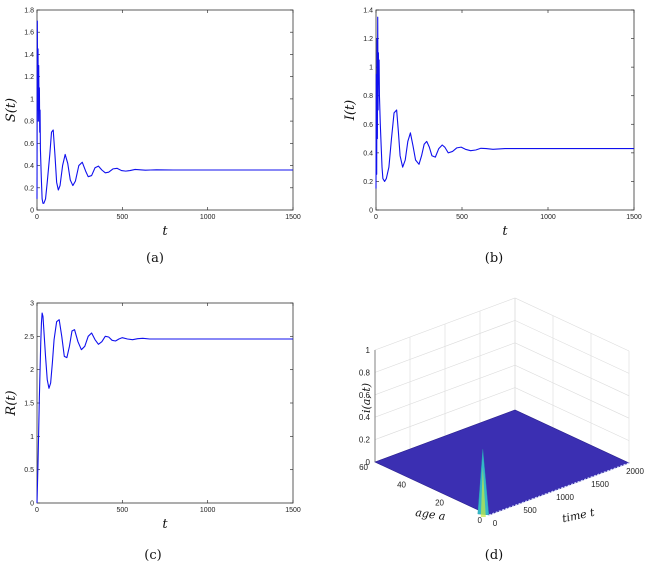  What do you see at coordinates (11, 110) in the screenshot?
I see `y-axis-label: S(t)` at bounding box center [11, 110].